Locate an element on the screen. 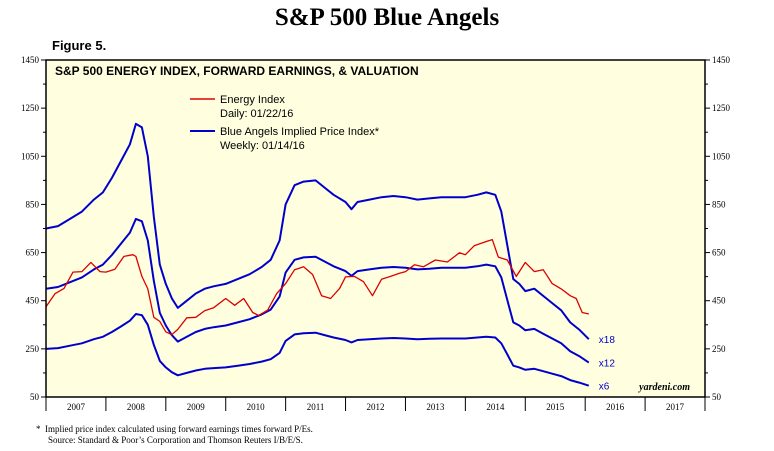  y-tick-label-right: 450 is located at coordinates (719, 301).